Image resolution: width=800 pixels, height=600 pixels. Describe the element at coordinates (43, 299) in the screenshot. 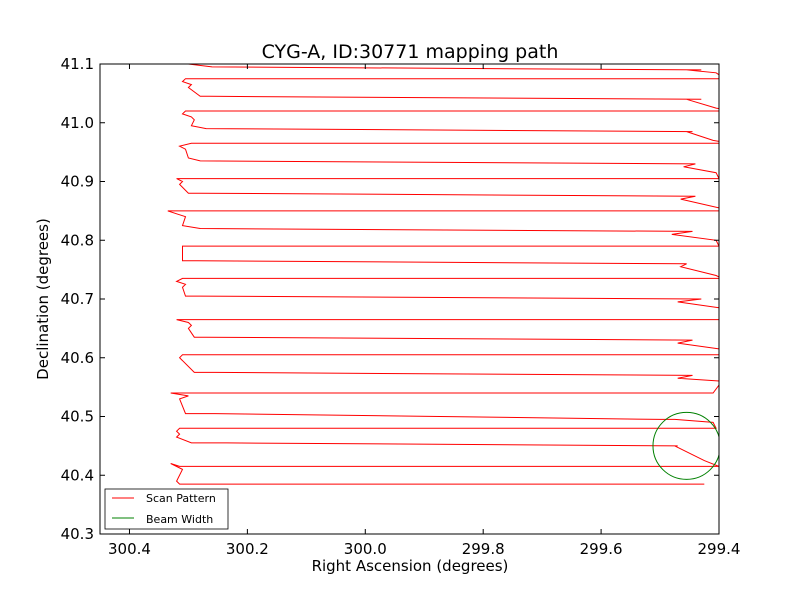

I see `y-axis-label: Declination (degrees)` at that location.